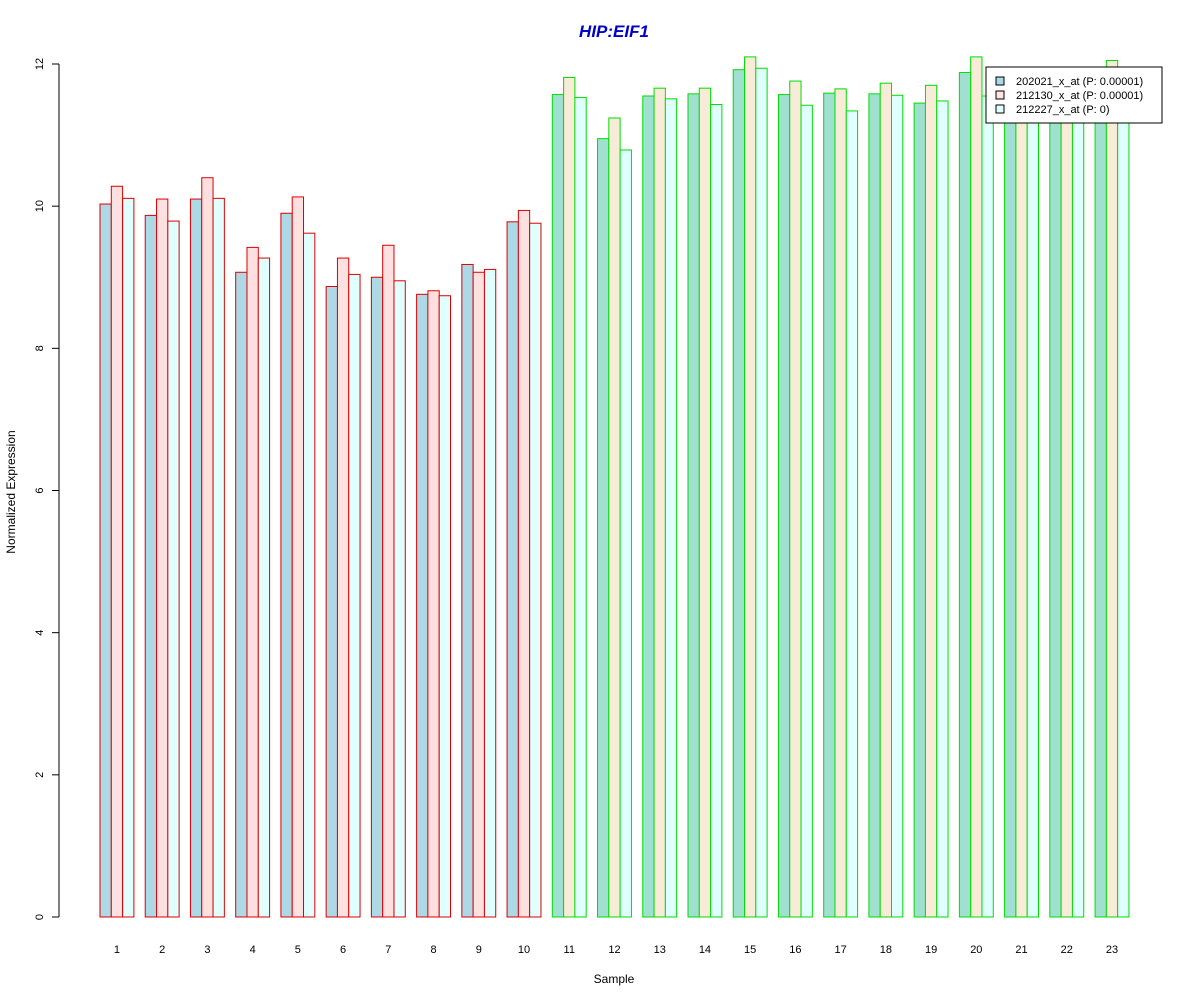  Describe the element at coordinates (40, 490) in the screenshot. I see `y-tick-label: 6` at that location.